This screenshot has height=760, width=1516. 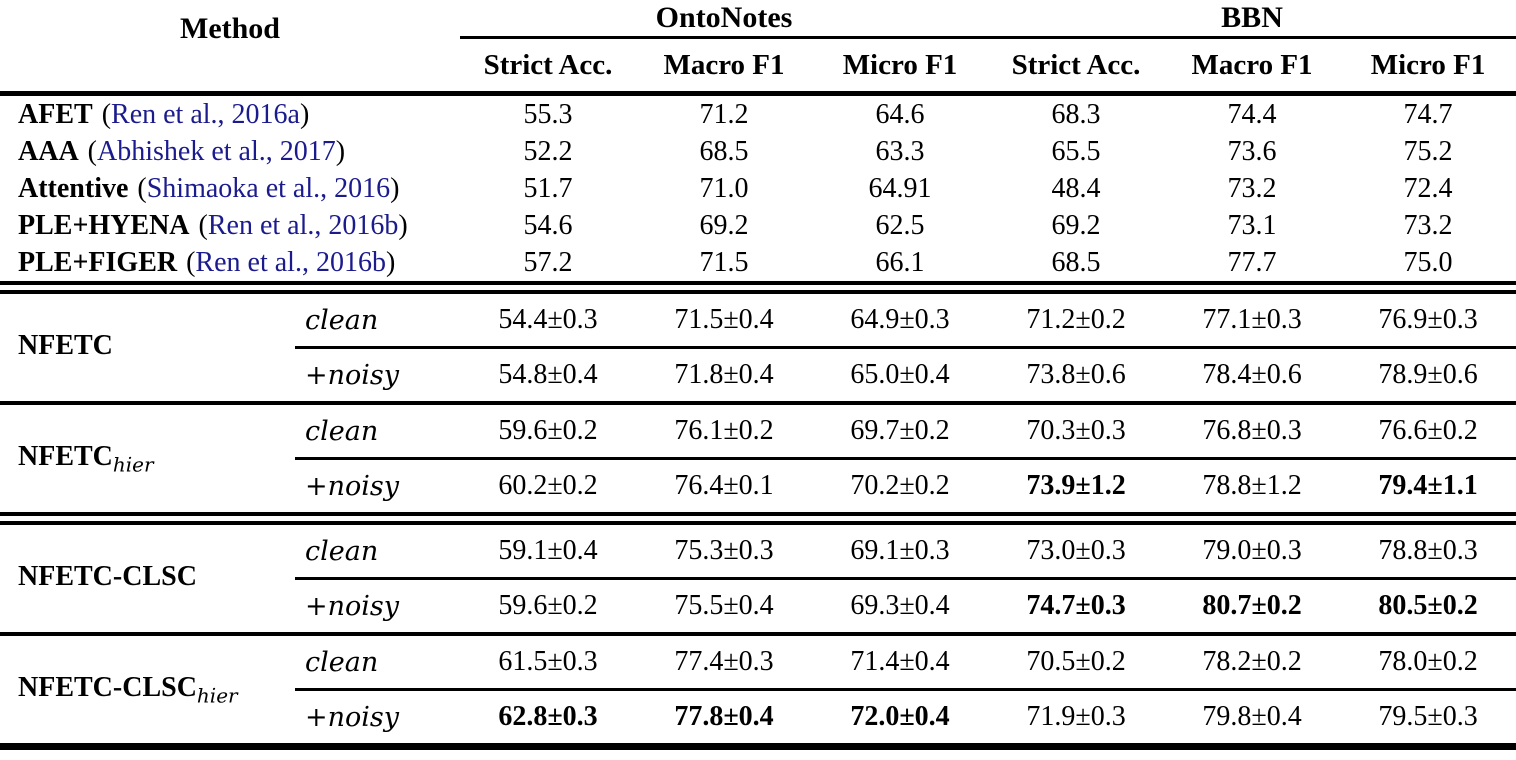 What do you see at coordinates (724, 605) in the screenshot?
I see `metric-value: 75.5±0.4` at bounding box center [724, 605].